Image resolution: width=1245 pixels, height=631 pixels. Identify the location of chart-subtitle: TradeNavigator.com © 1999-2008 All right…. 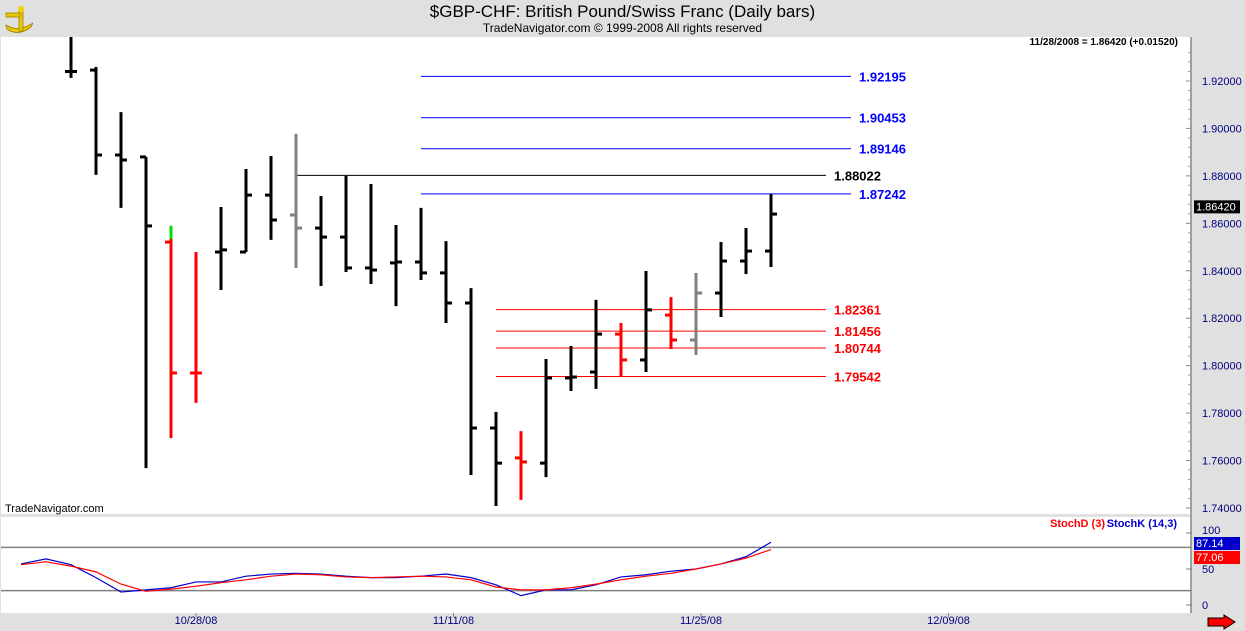
(622, 28).